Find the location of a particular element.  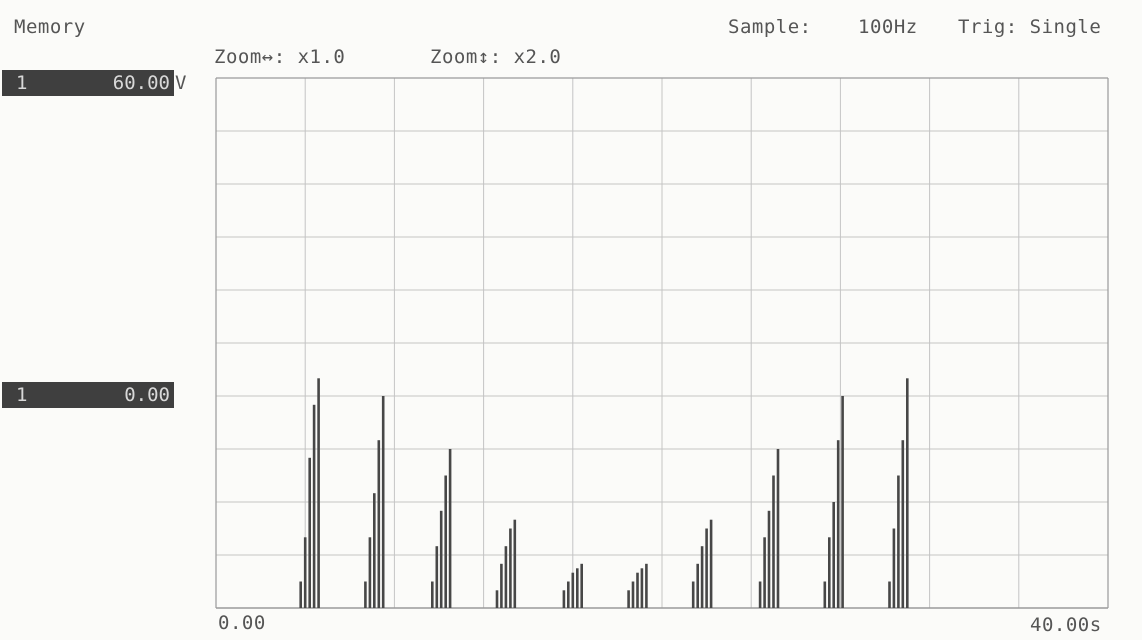

channel-1-full-scale-badge: 1 60.00 is located at coordinates (88, 83).